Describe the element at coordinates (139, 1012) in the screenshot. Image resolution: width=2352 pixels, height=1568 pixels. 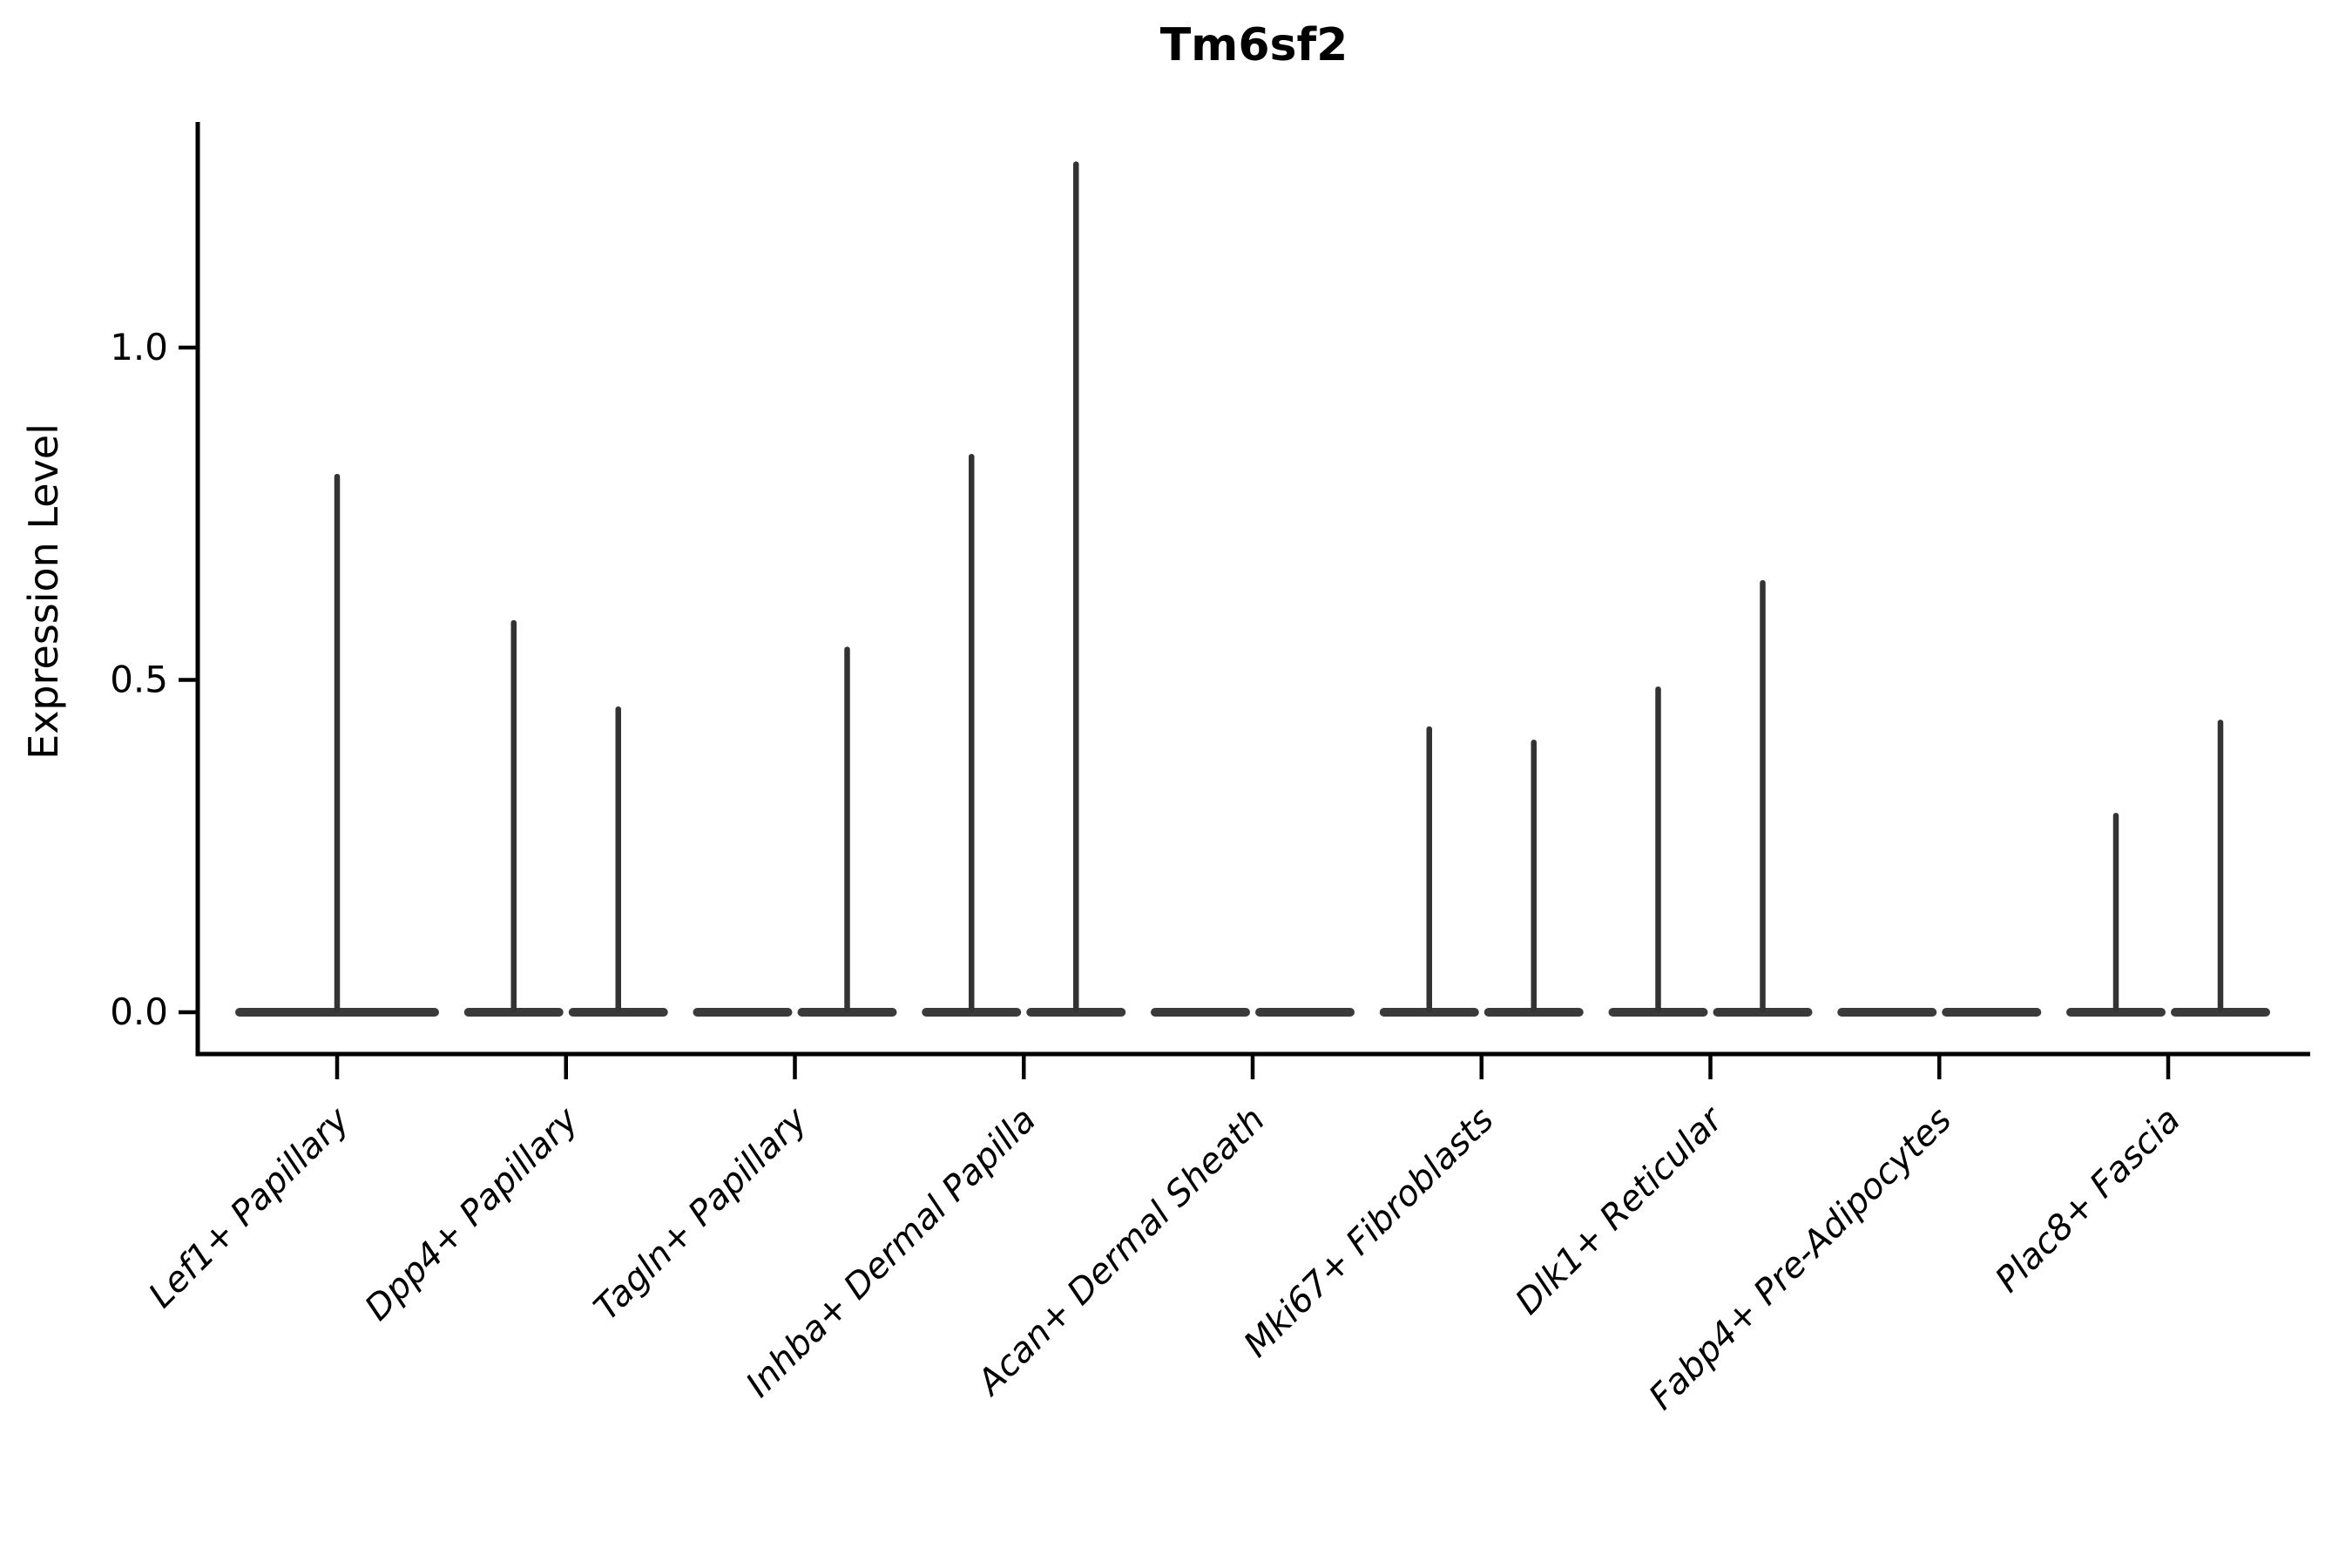
I see `y-tick-label: 0.0` at that location.